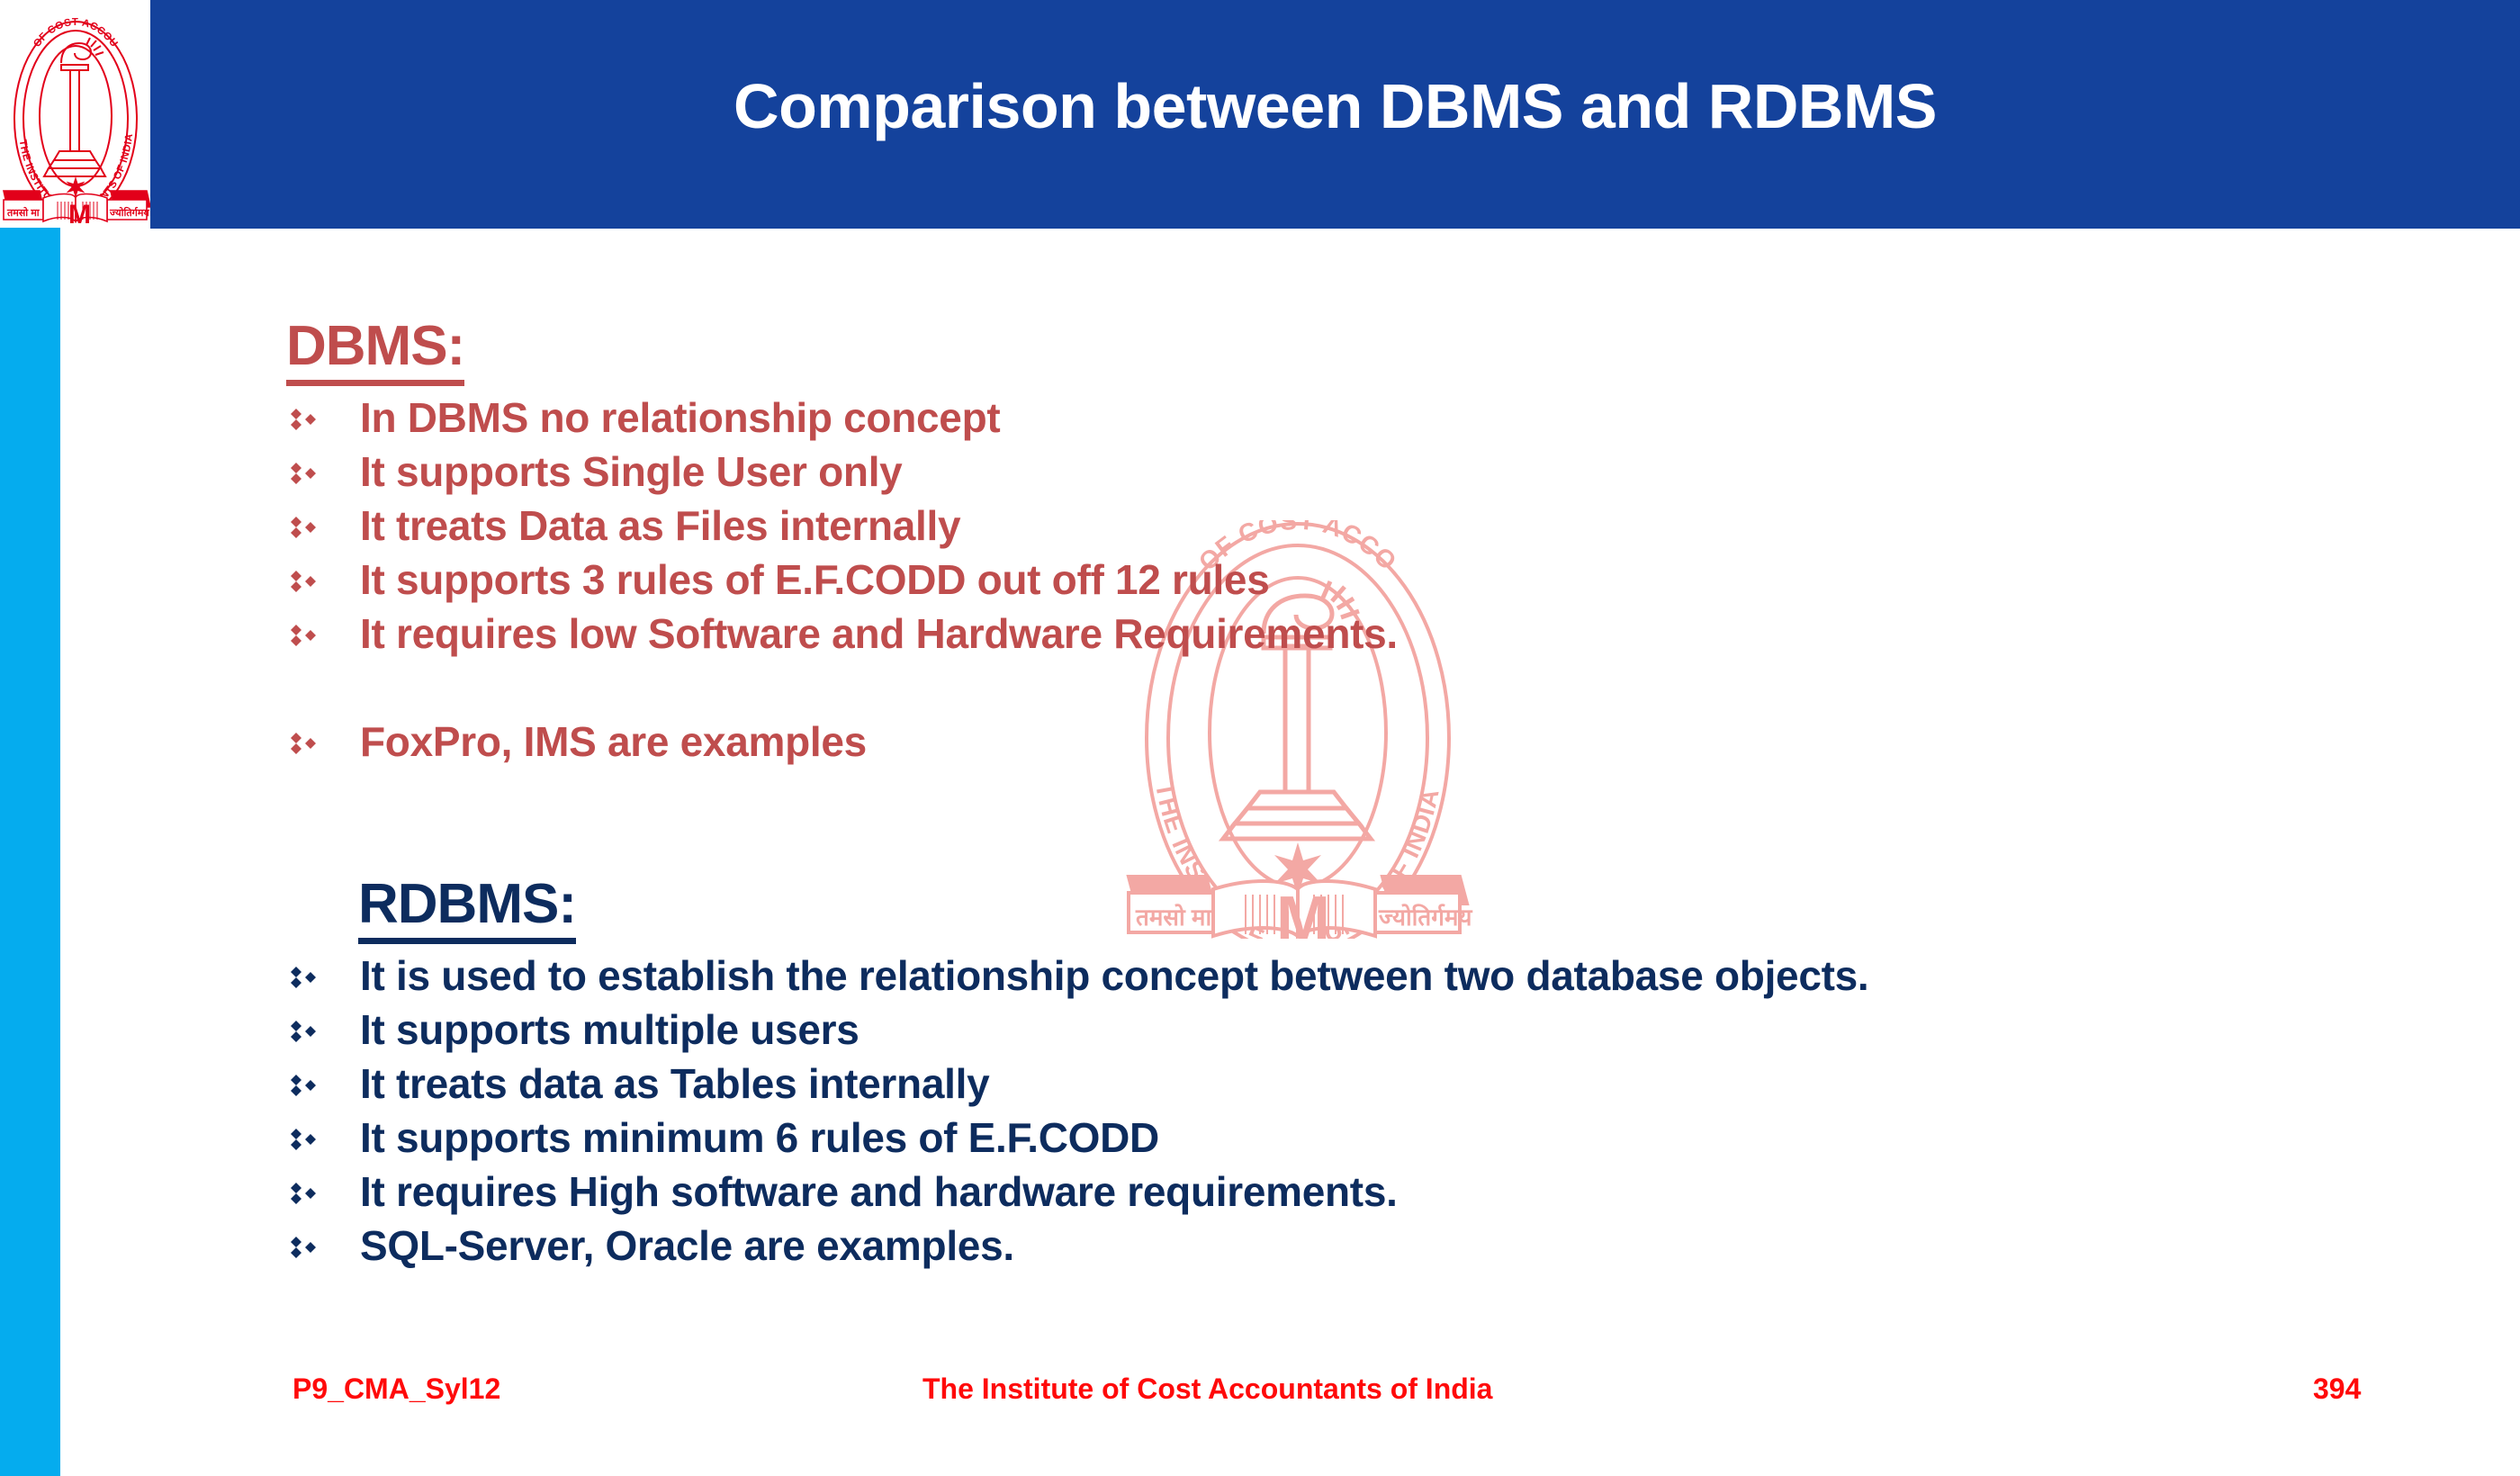 Image resolution: width=2520 pixels, height=1476 pixels. Describe the element at coordinates (2337, 1388) in the screenshot. I see `footer-page-number: 394` at that location.